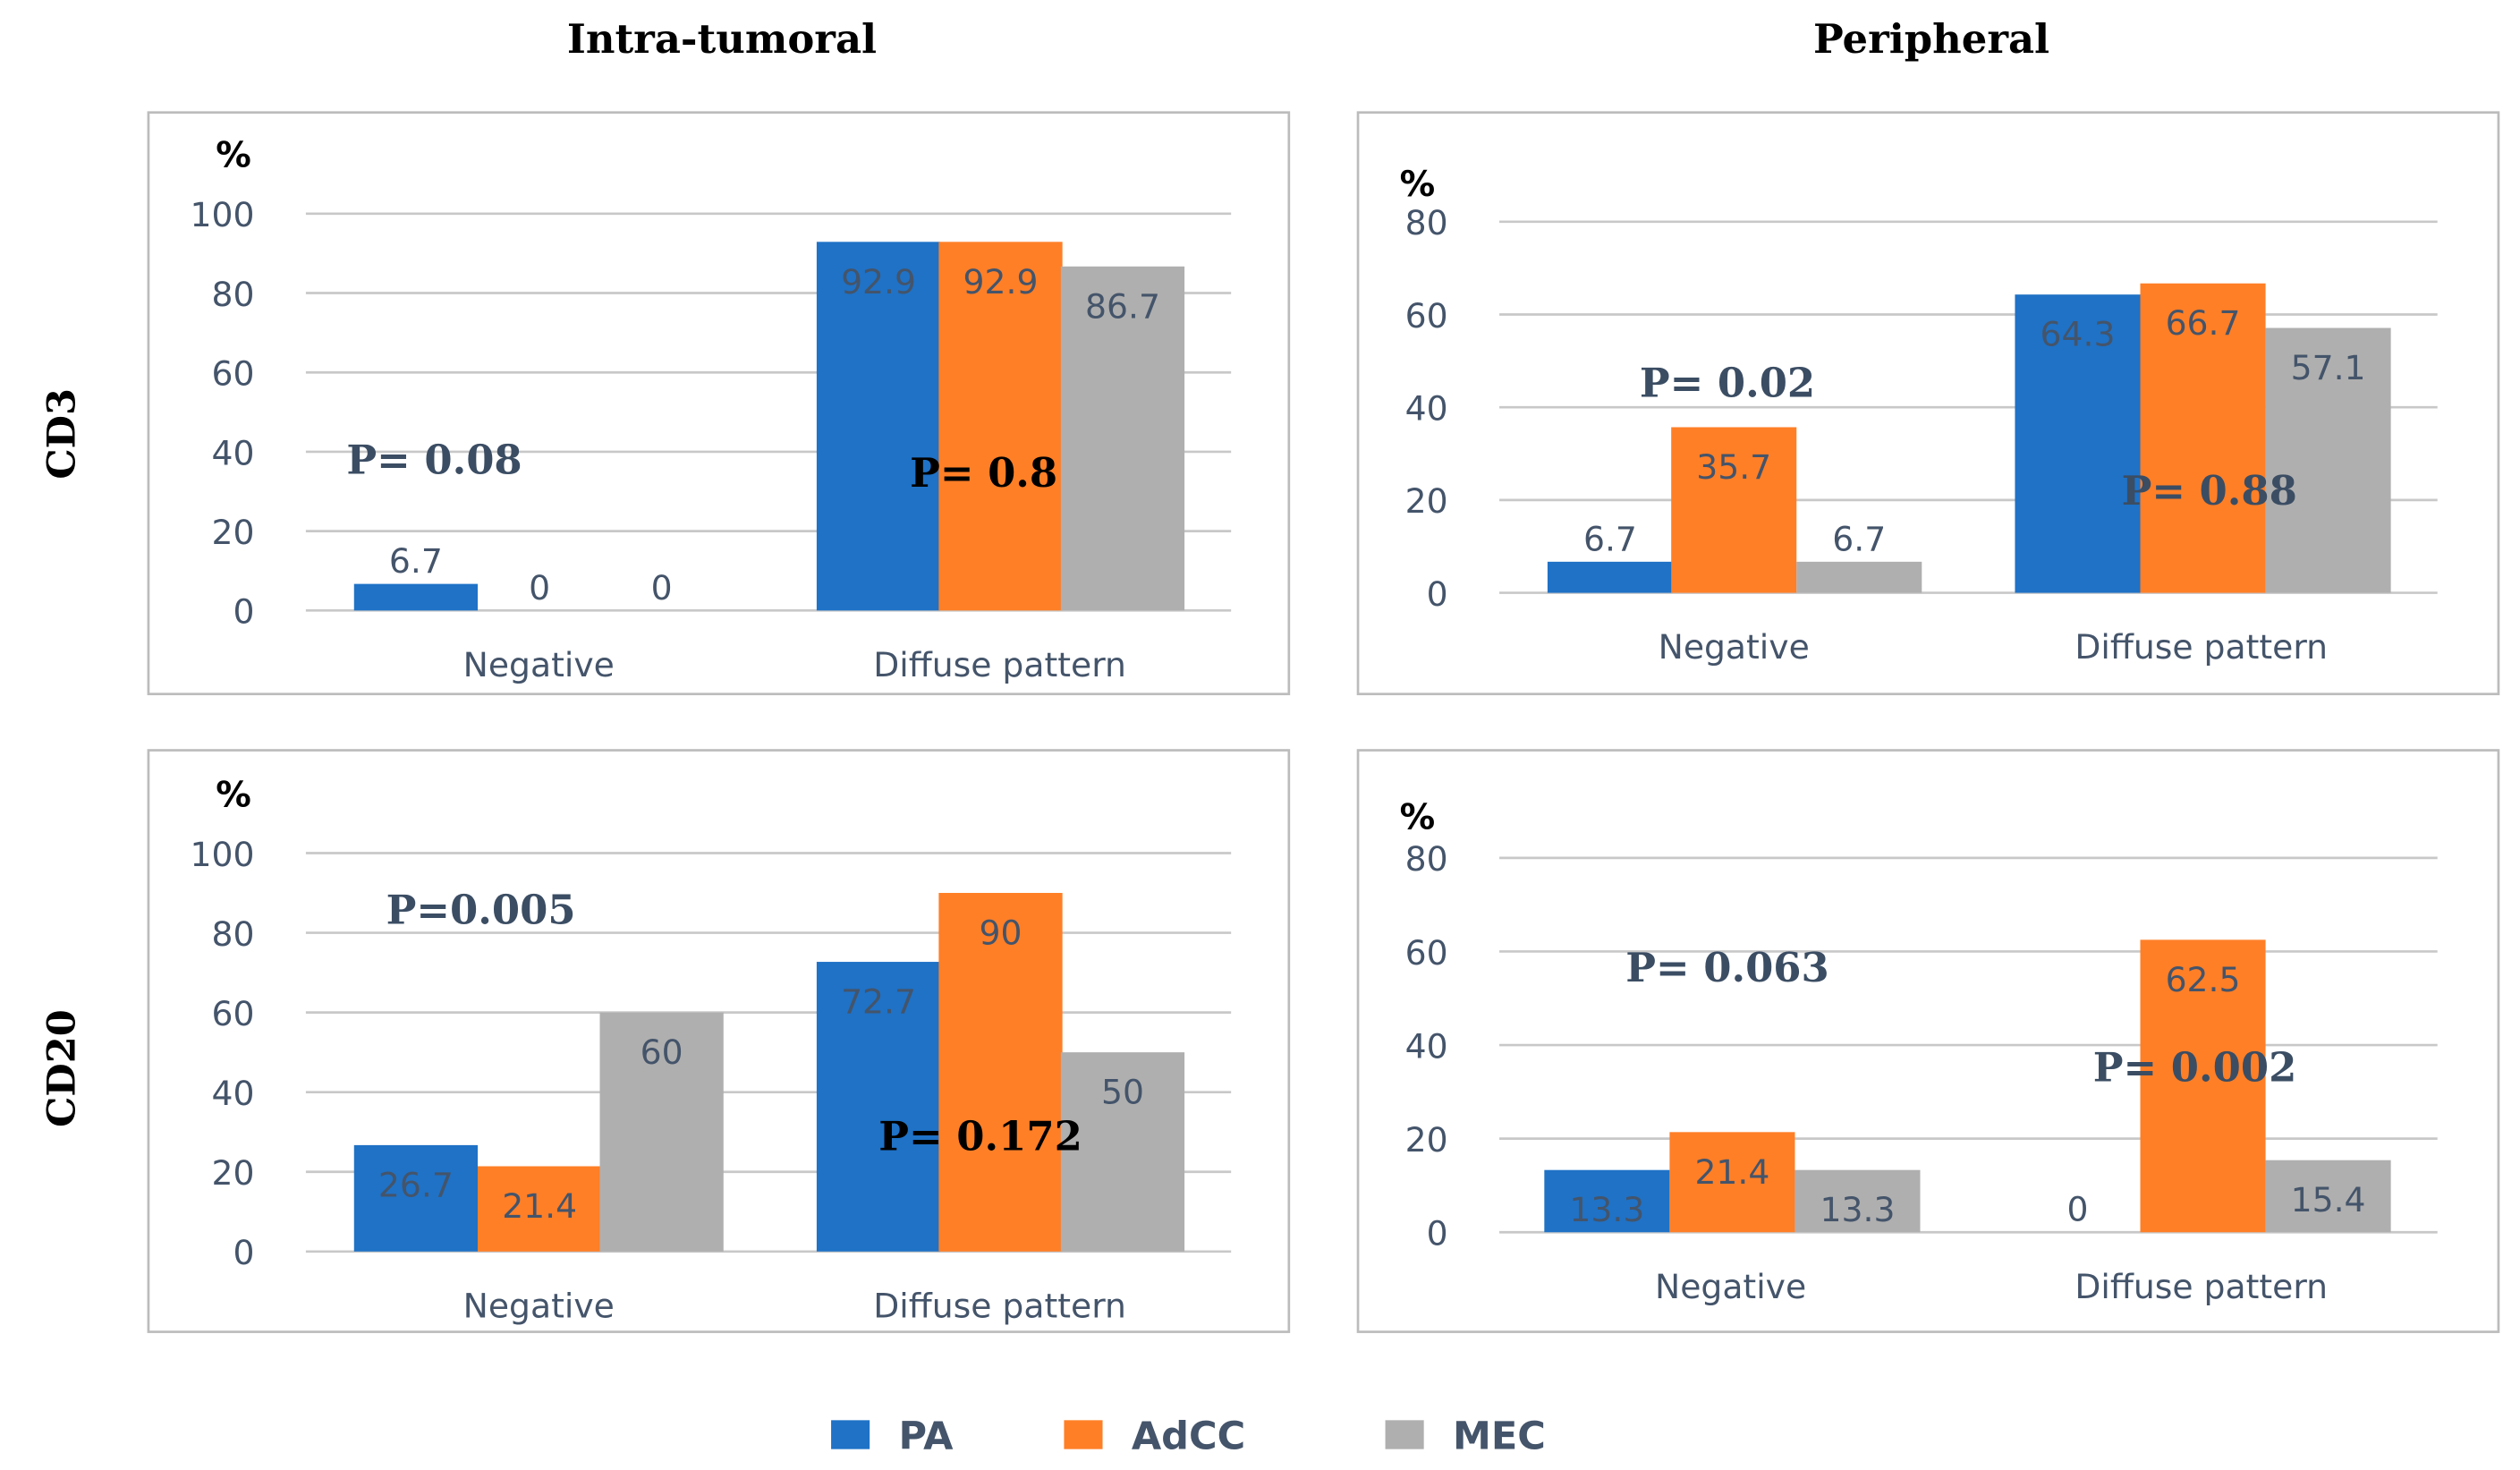  Describe the element at coordinates (1727, 383) in the screenshot. I see `p-value-annotation: P= 0.02` at that location.